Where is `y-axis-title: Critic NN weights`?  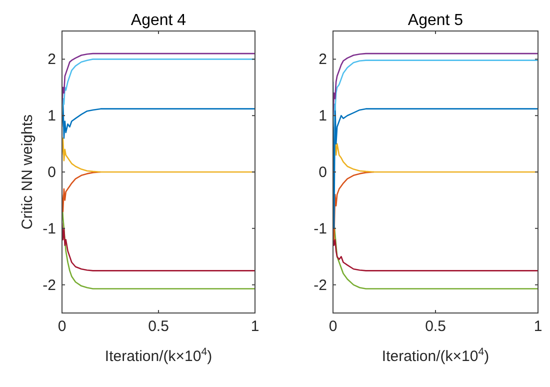 y-axis-title: Critic NN weights is located at coordinates (27, 172).